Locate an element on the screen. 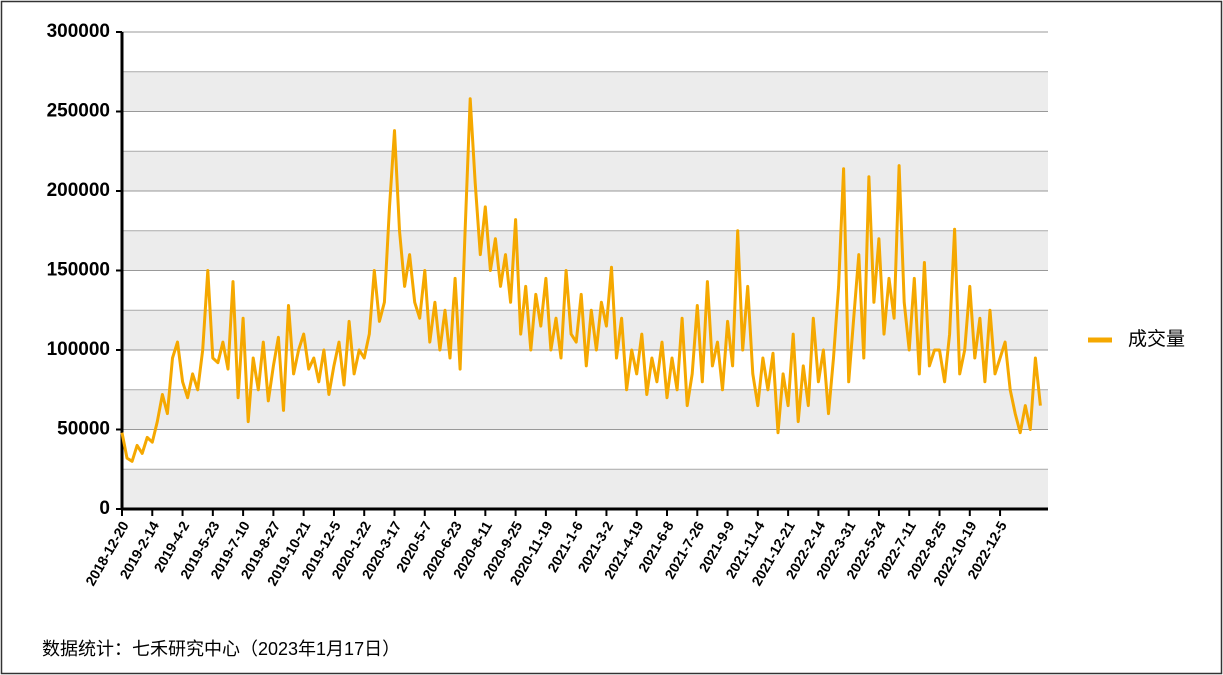 This screenshot has height=675, width=1223. y-tick-label: 0 is located at coordinates (104, 508).